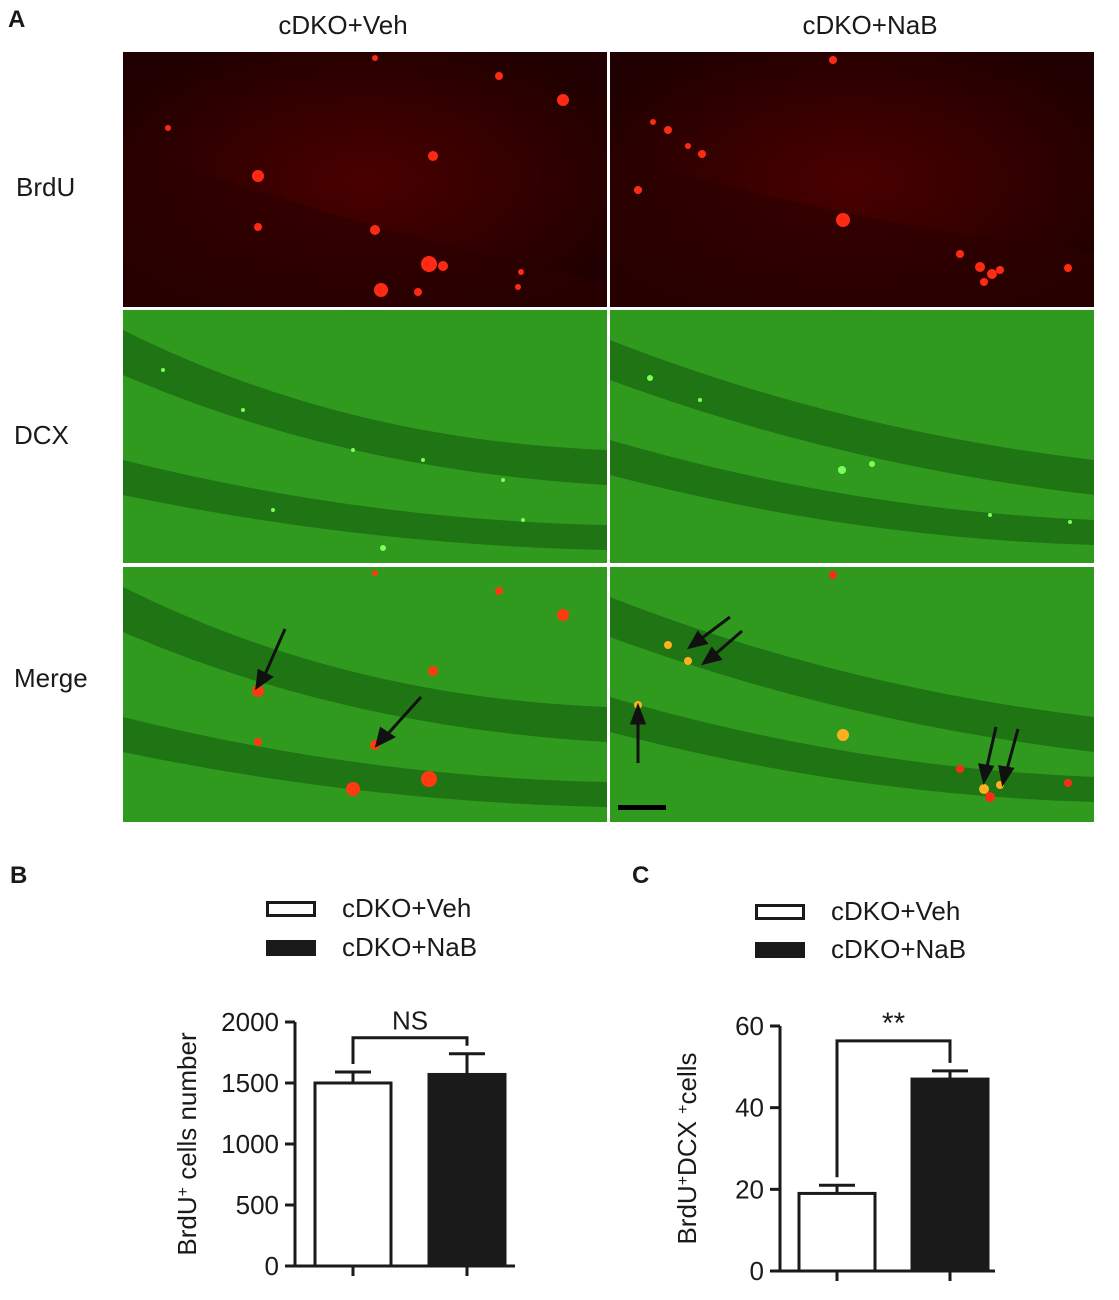 The image size is (1119, 1300). Describe the element at coordinates (51, 678) in the screenshot. I see `row-label-merge: Merge` at that location.